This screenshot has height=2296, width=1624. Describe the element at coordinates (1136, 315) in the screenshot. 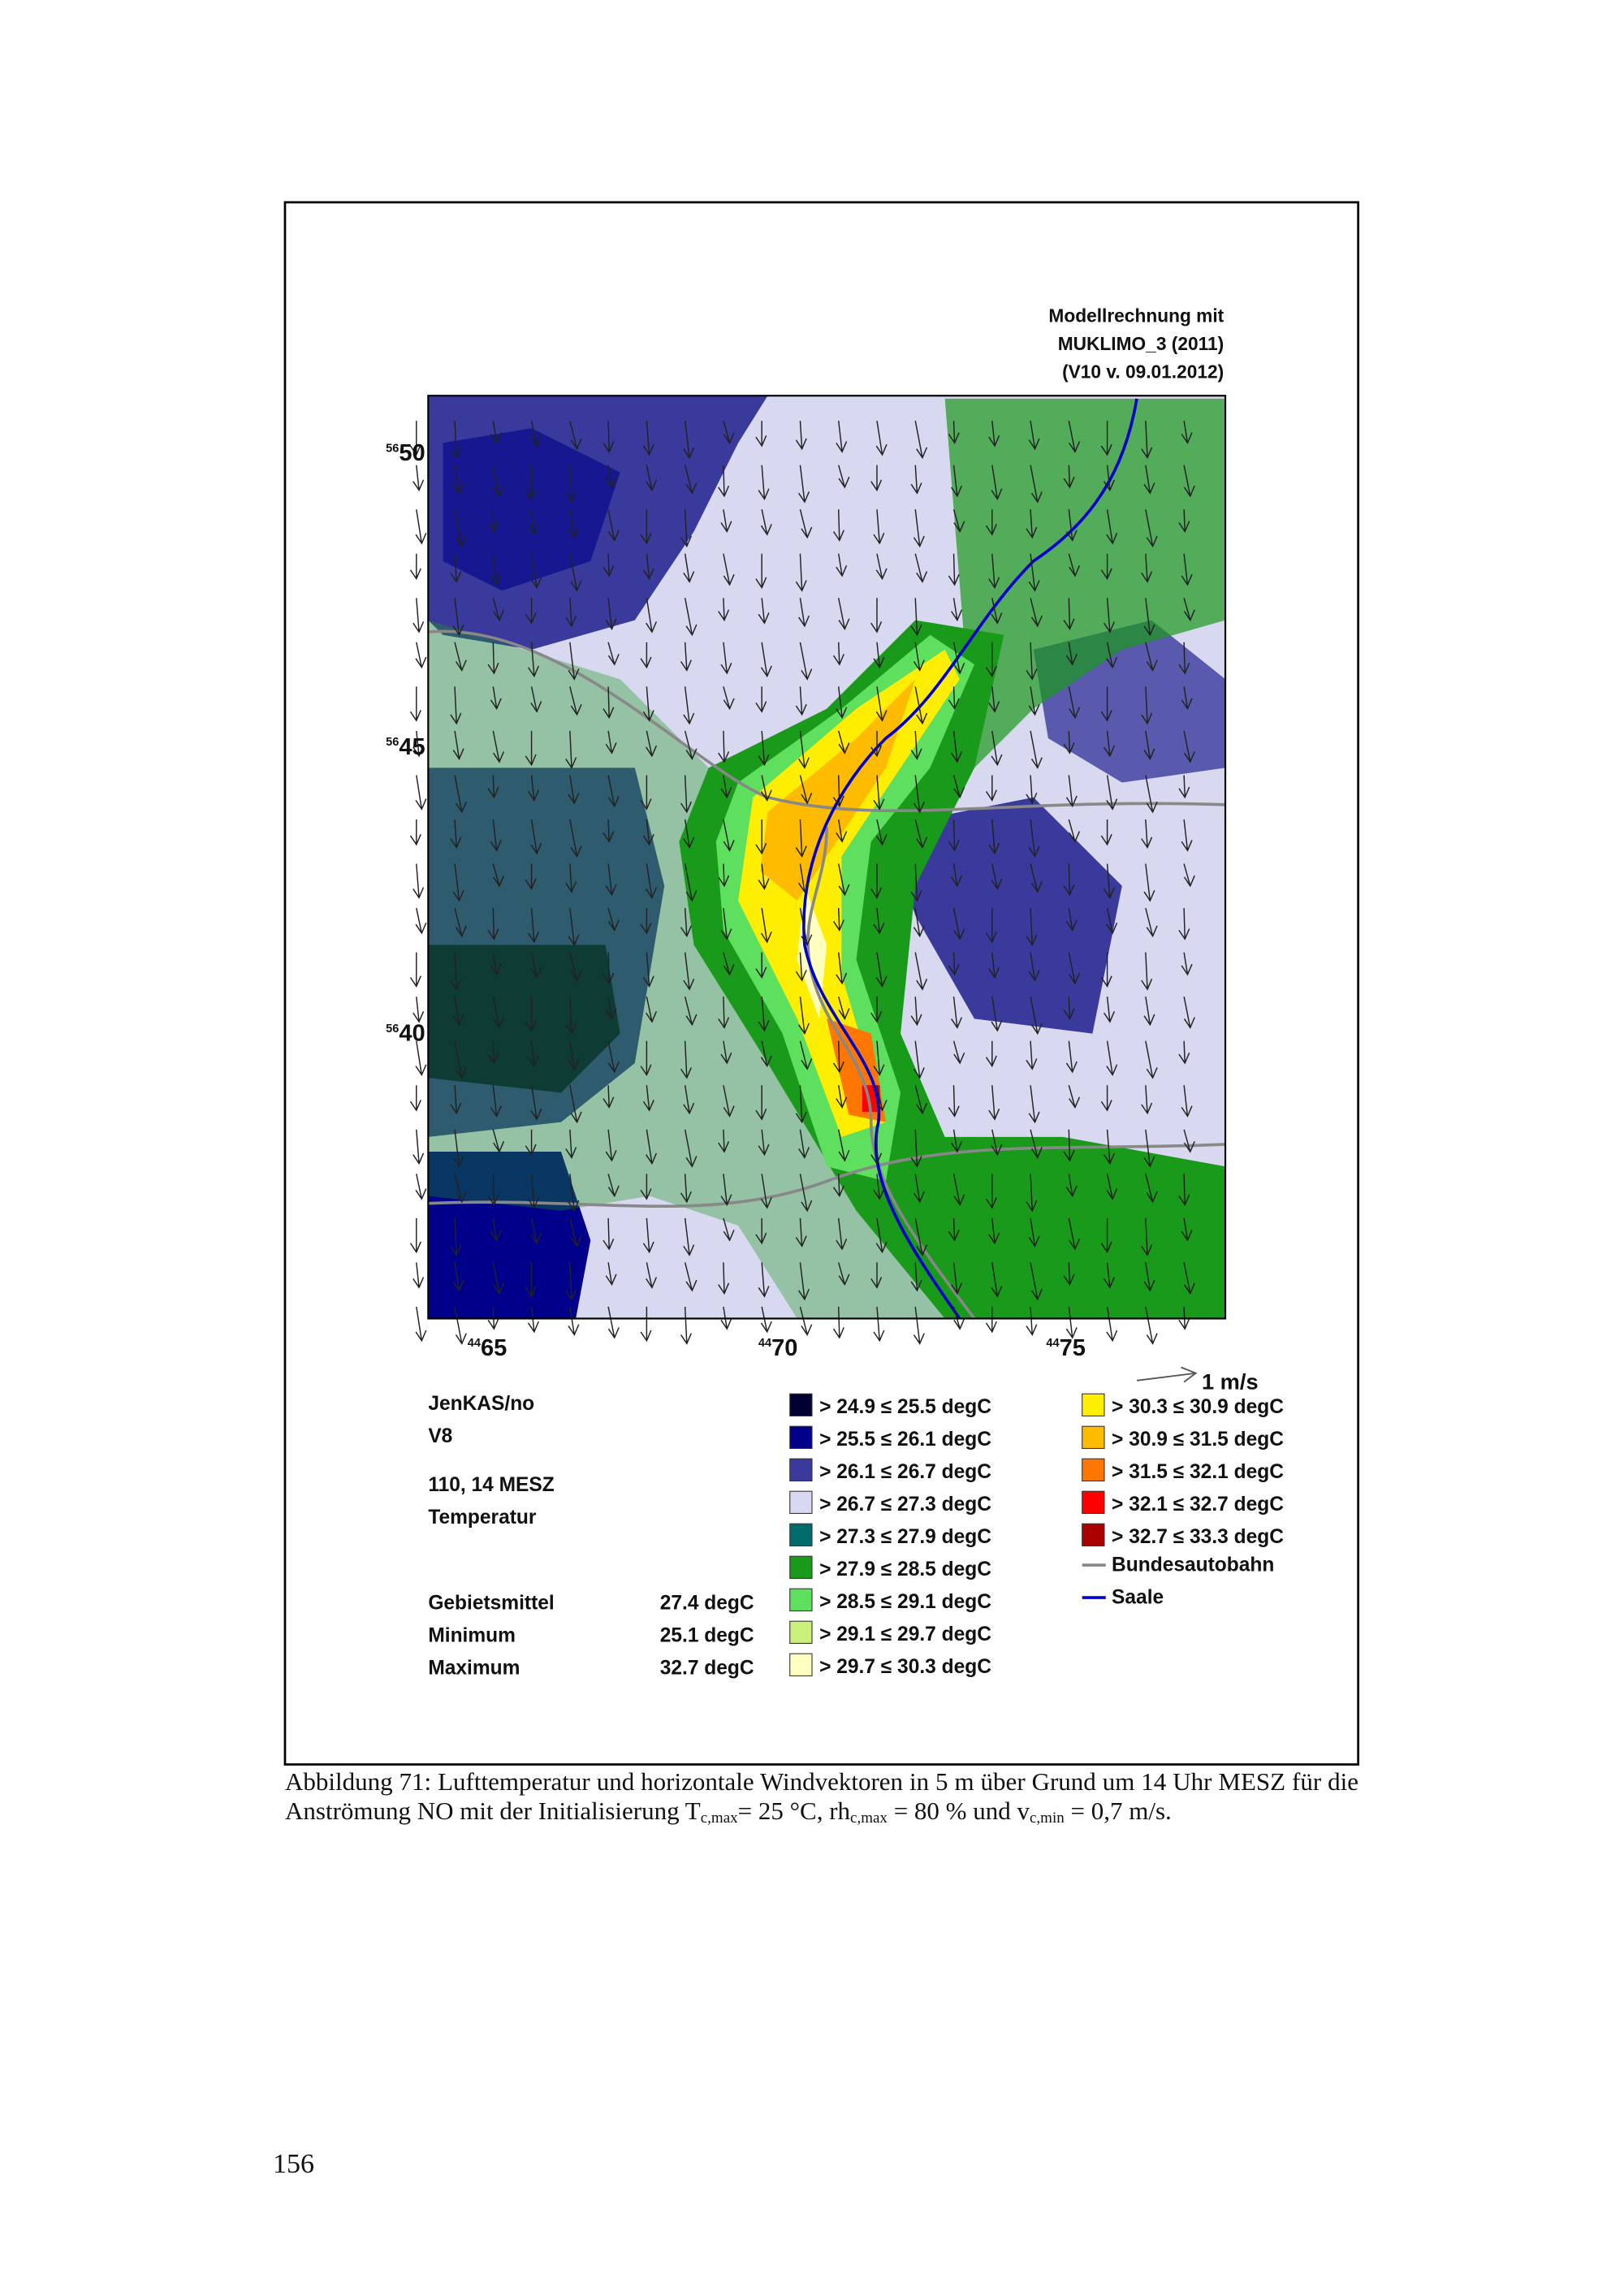

I see `model-note: Modellrechnung mit` at that location.